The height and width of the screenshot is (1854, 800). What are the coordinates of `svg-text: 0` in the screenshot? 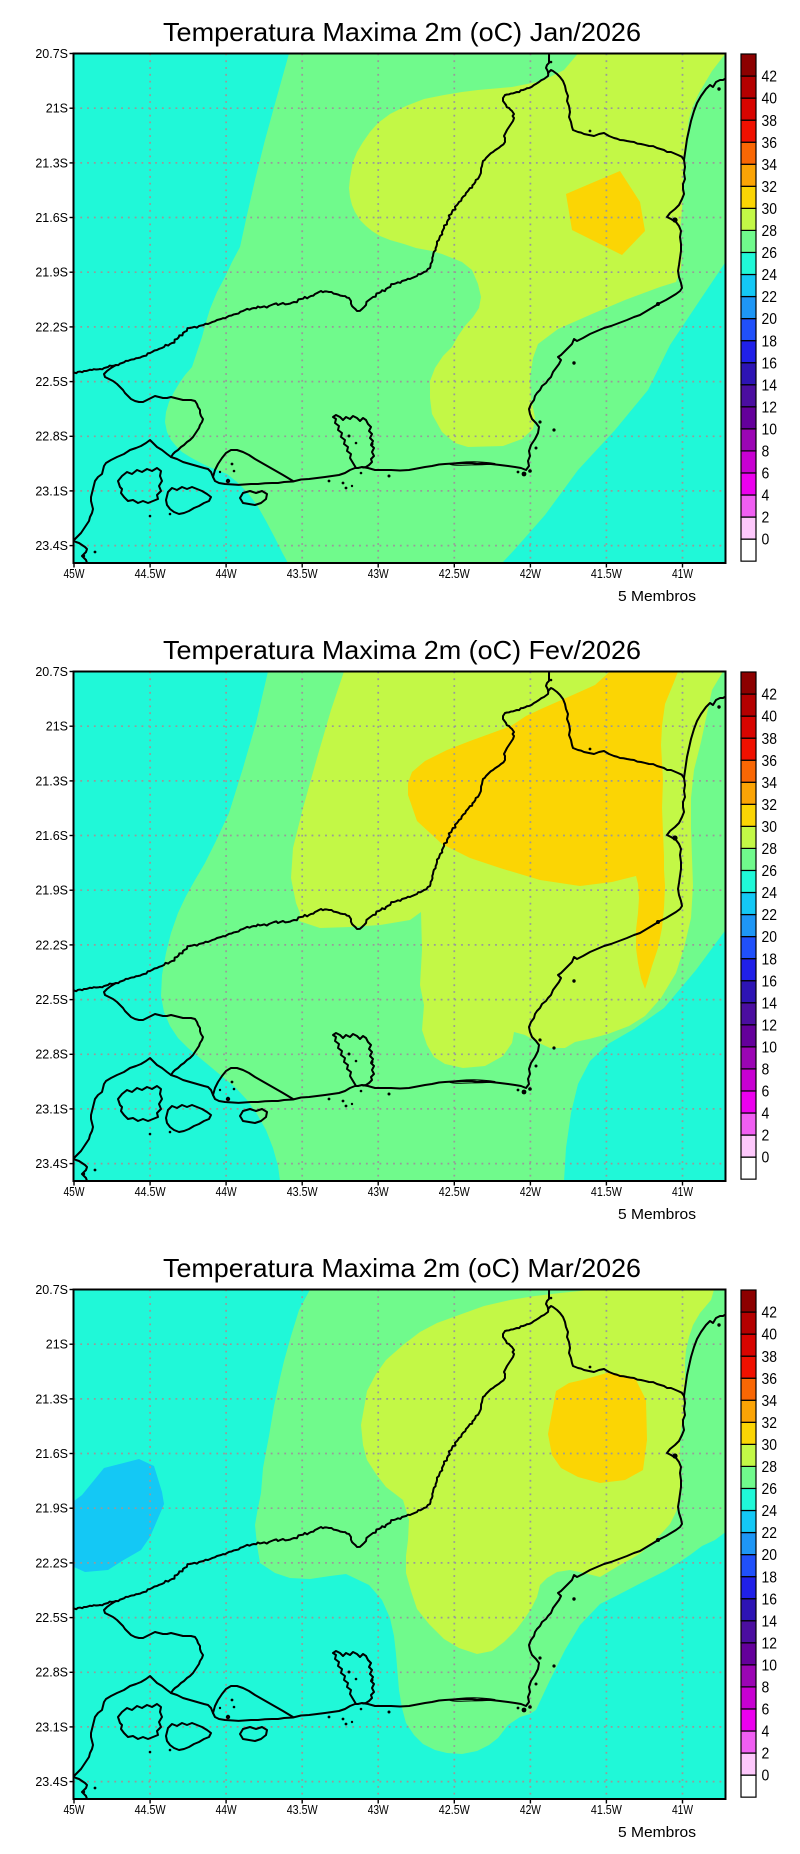 It's located at (766, 540).